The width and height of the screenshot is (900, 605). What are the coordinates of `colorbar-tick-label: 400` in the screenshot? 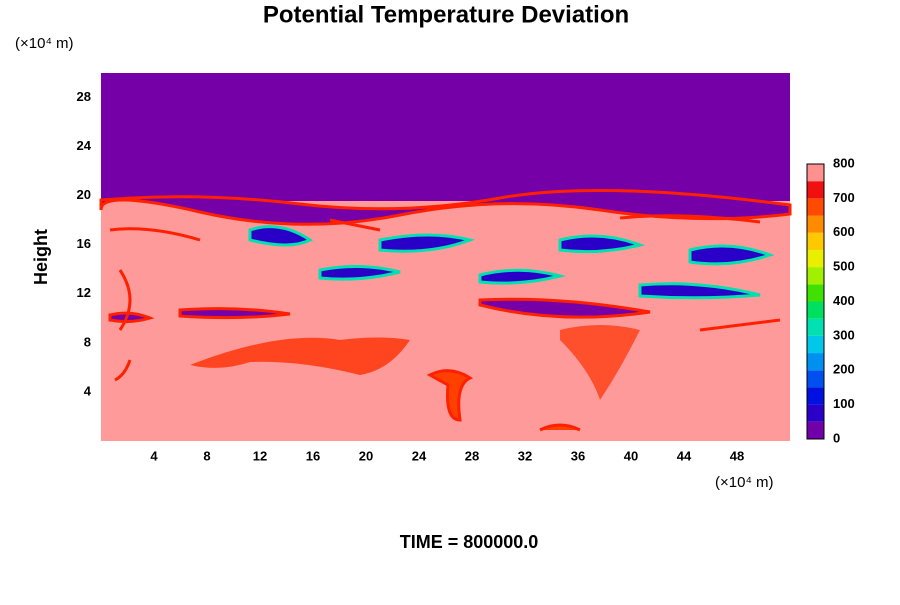 It's located at (844, 300).